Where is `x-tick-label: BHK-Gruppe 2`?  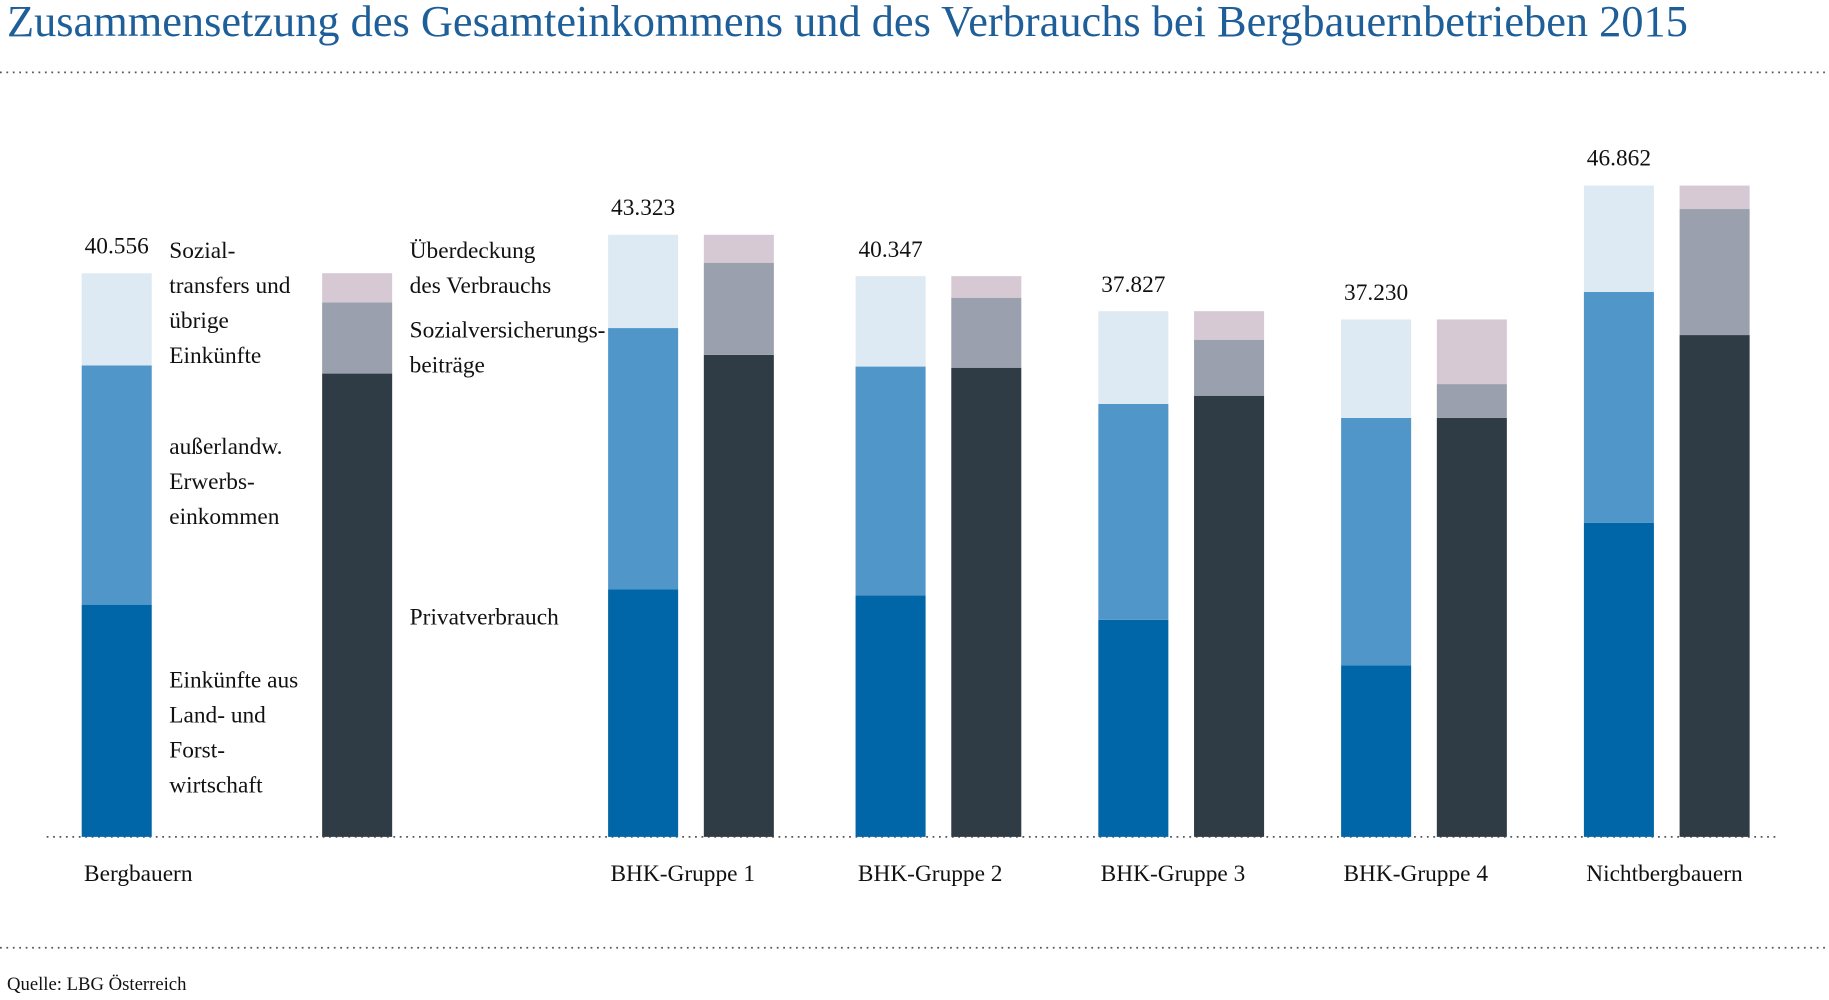
x-tick-label: BHK-Gruppe 2 is located at coordinates (930, 874).